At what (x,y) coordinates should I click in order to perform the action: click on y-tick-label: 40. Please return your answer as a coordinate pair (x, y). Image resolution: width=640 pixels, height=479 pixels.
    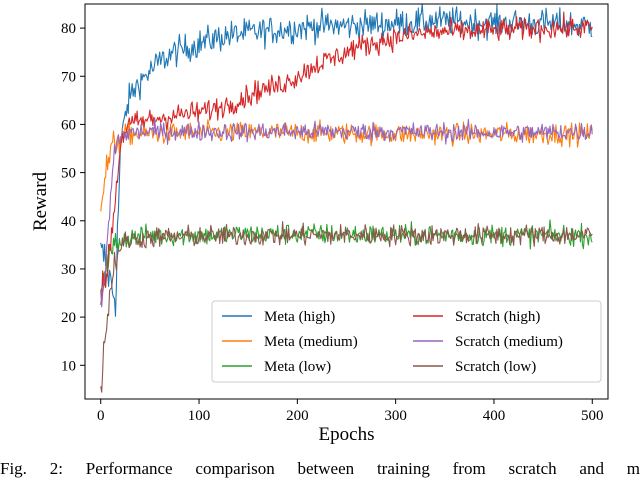
    Looking at the image, I should click on (68, 222).